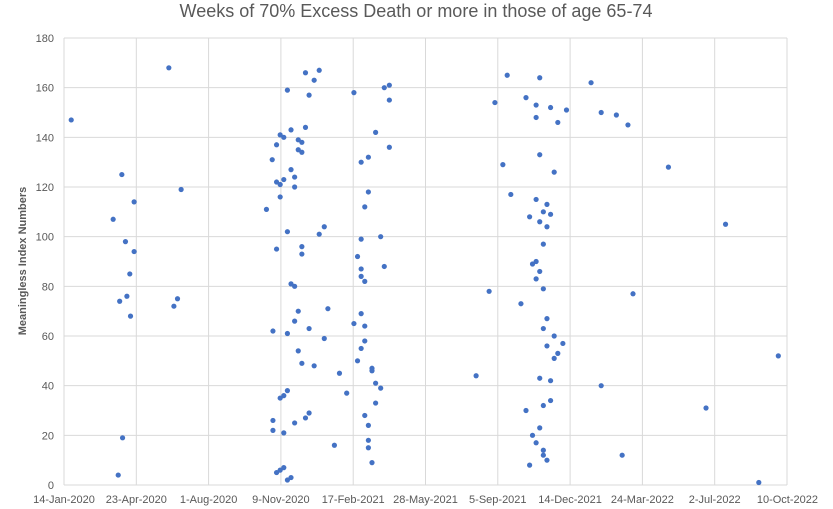  I want to click on x-tick-label: 24-Mar-2022, so click(642, 500).